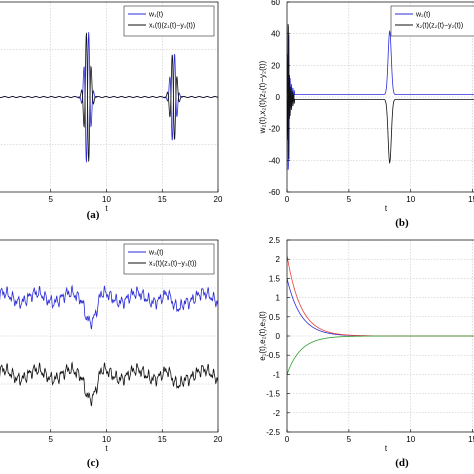 The width and height of the screenshot is (474, 474). I want to click on panel-caption-c: (c), so click(93, 463).